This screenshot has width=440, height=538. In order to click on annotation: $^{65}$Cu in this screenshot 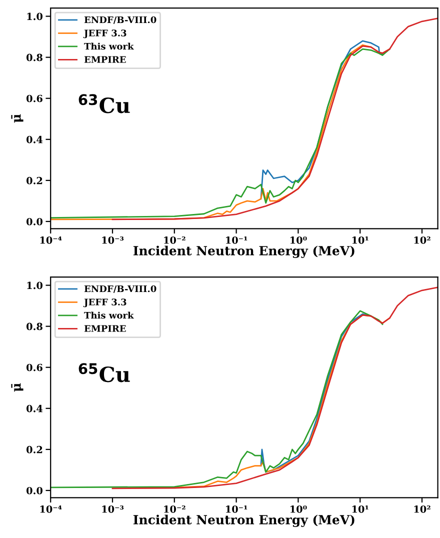, I will do `click(104, 372)`.